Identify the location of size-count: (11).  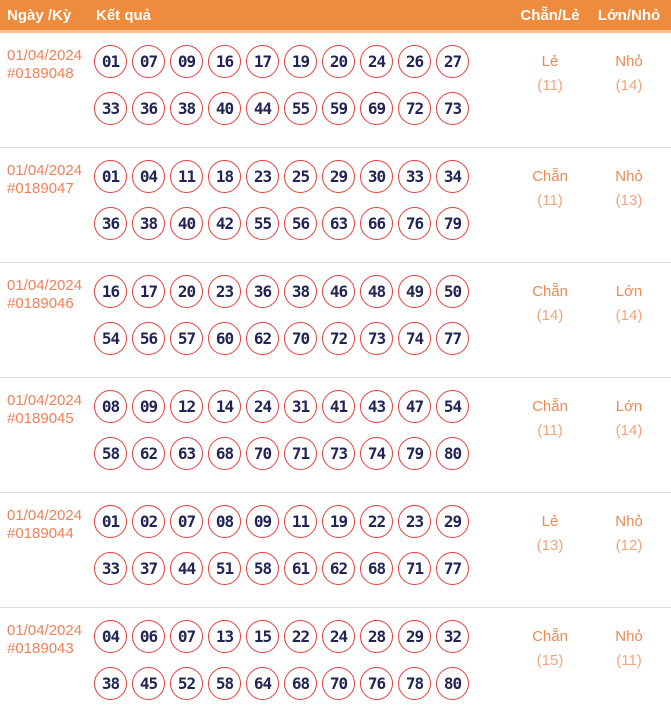
(629, 660).